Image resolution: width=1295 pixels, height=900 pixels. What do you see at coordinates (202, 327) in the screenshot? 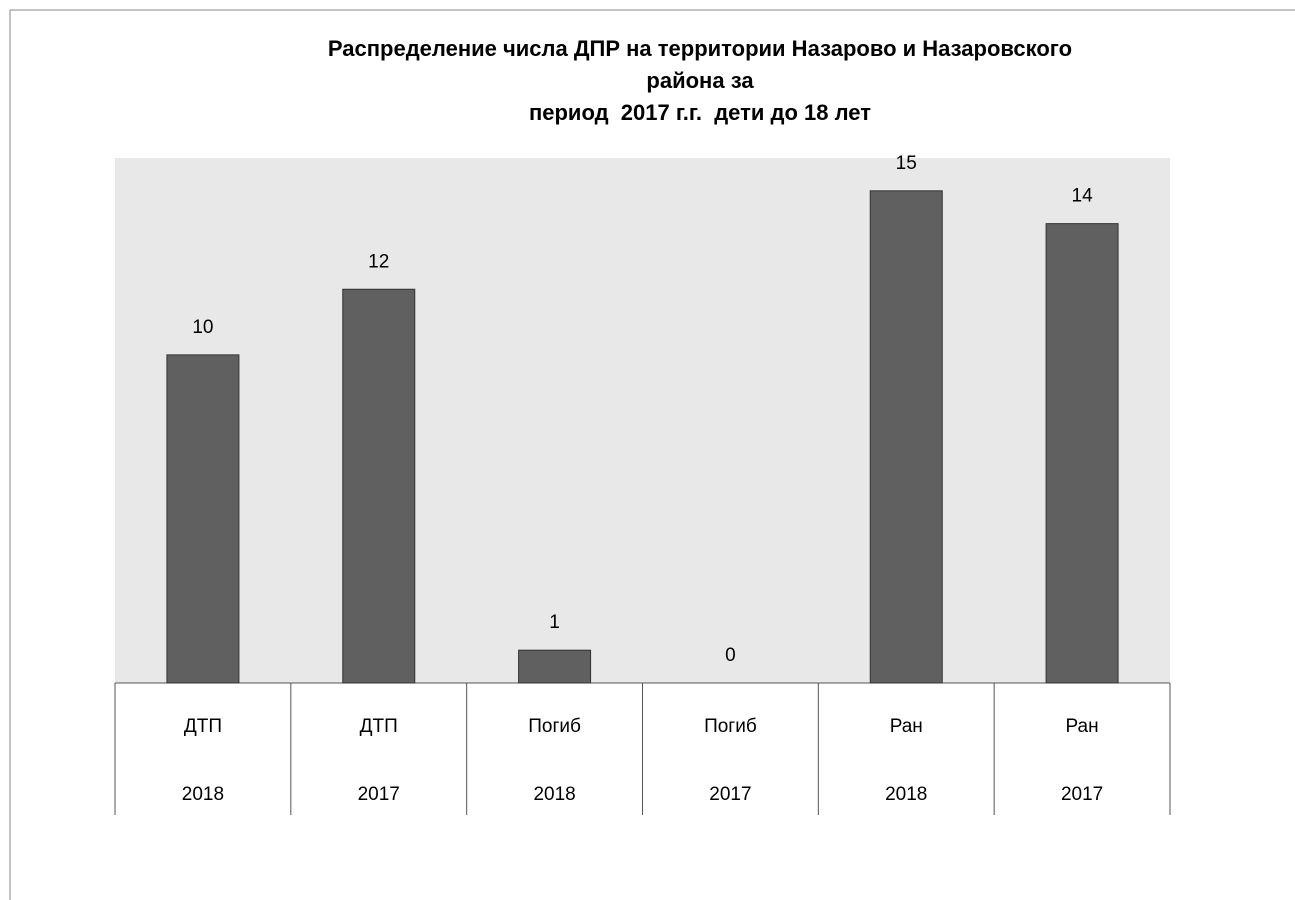
I see `data-label: 10` at bounding box center [202, 327].